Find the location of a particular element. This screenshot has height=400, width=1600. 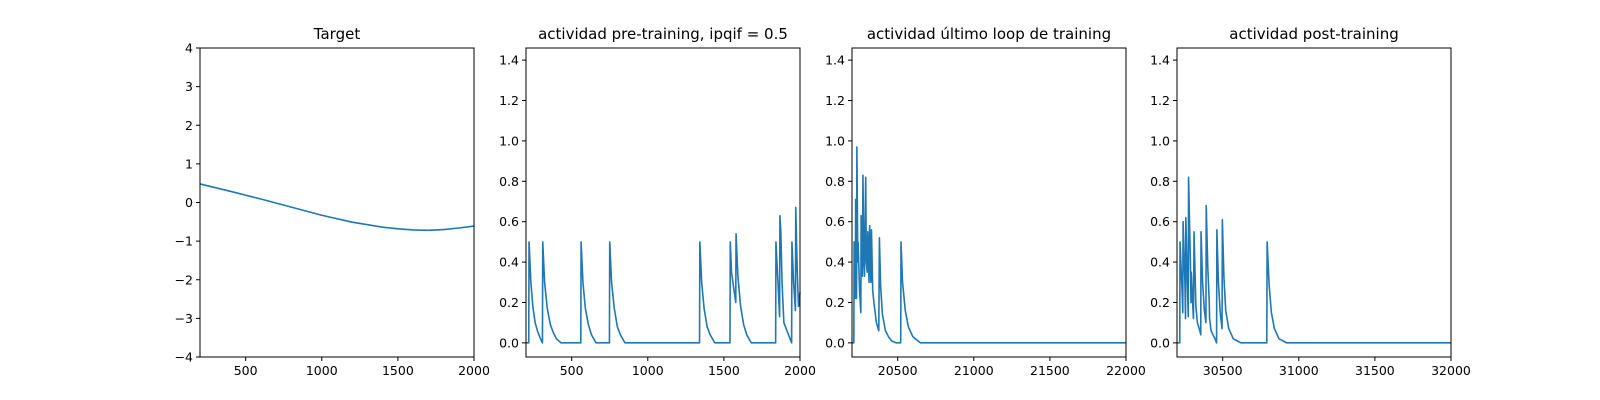

x-tick-label: 21000 is located at coordinates (974, 370).